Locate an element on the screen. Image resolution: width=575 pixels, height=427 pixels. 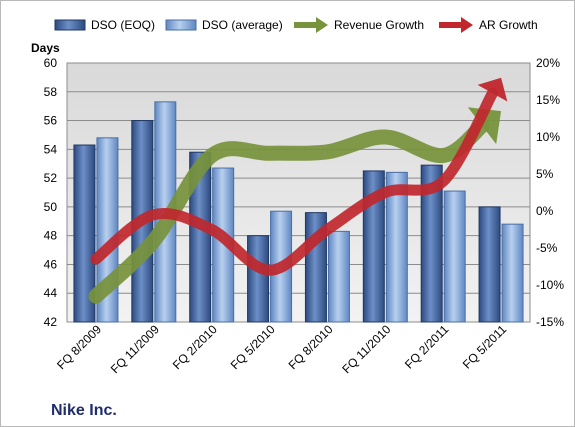
y-tick-label: 46 is located at coordinates (51, 264).